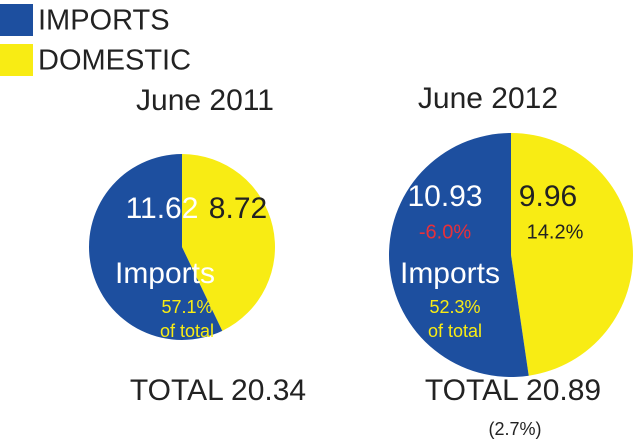  Describe the element at coordinates (555, 232) in the screenshot. I see `change-label: 14.2%` at that location.